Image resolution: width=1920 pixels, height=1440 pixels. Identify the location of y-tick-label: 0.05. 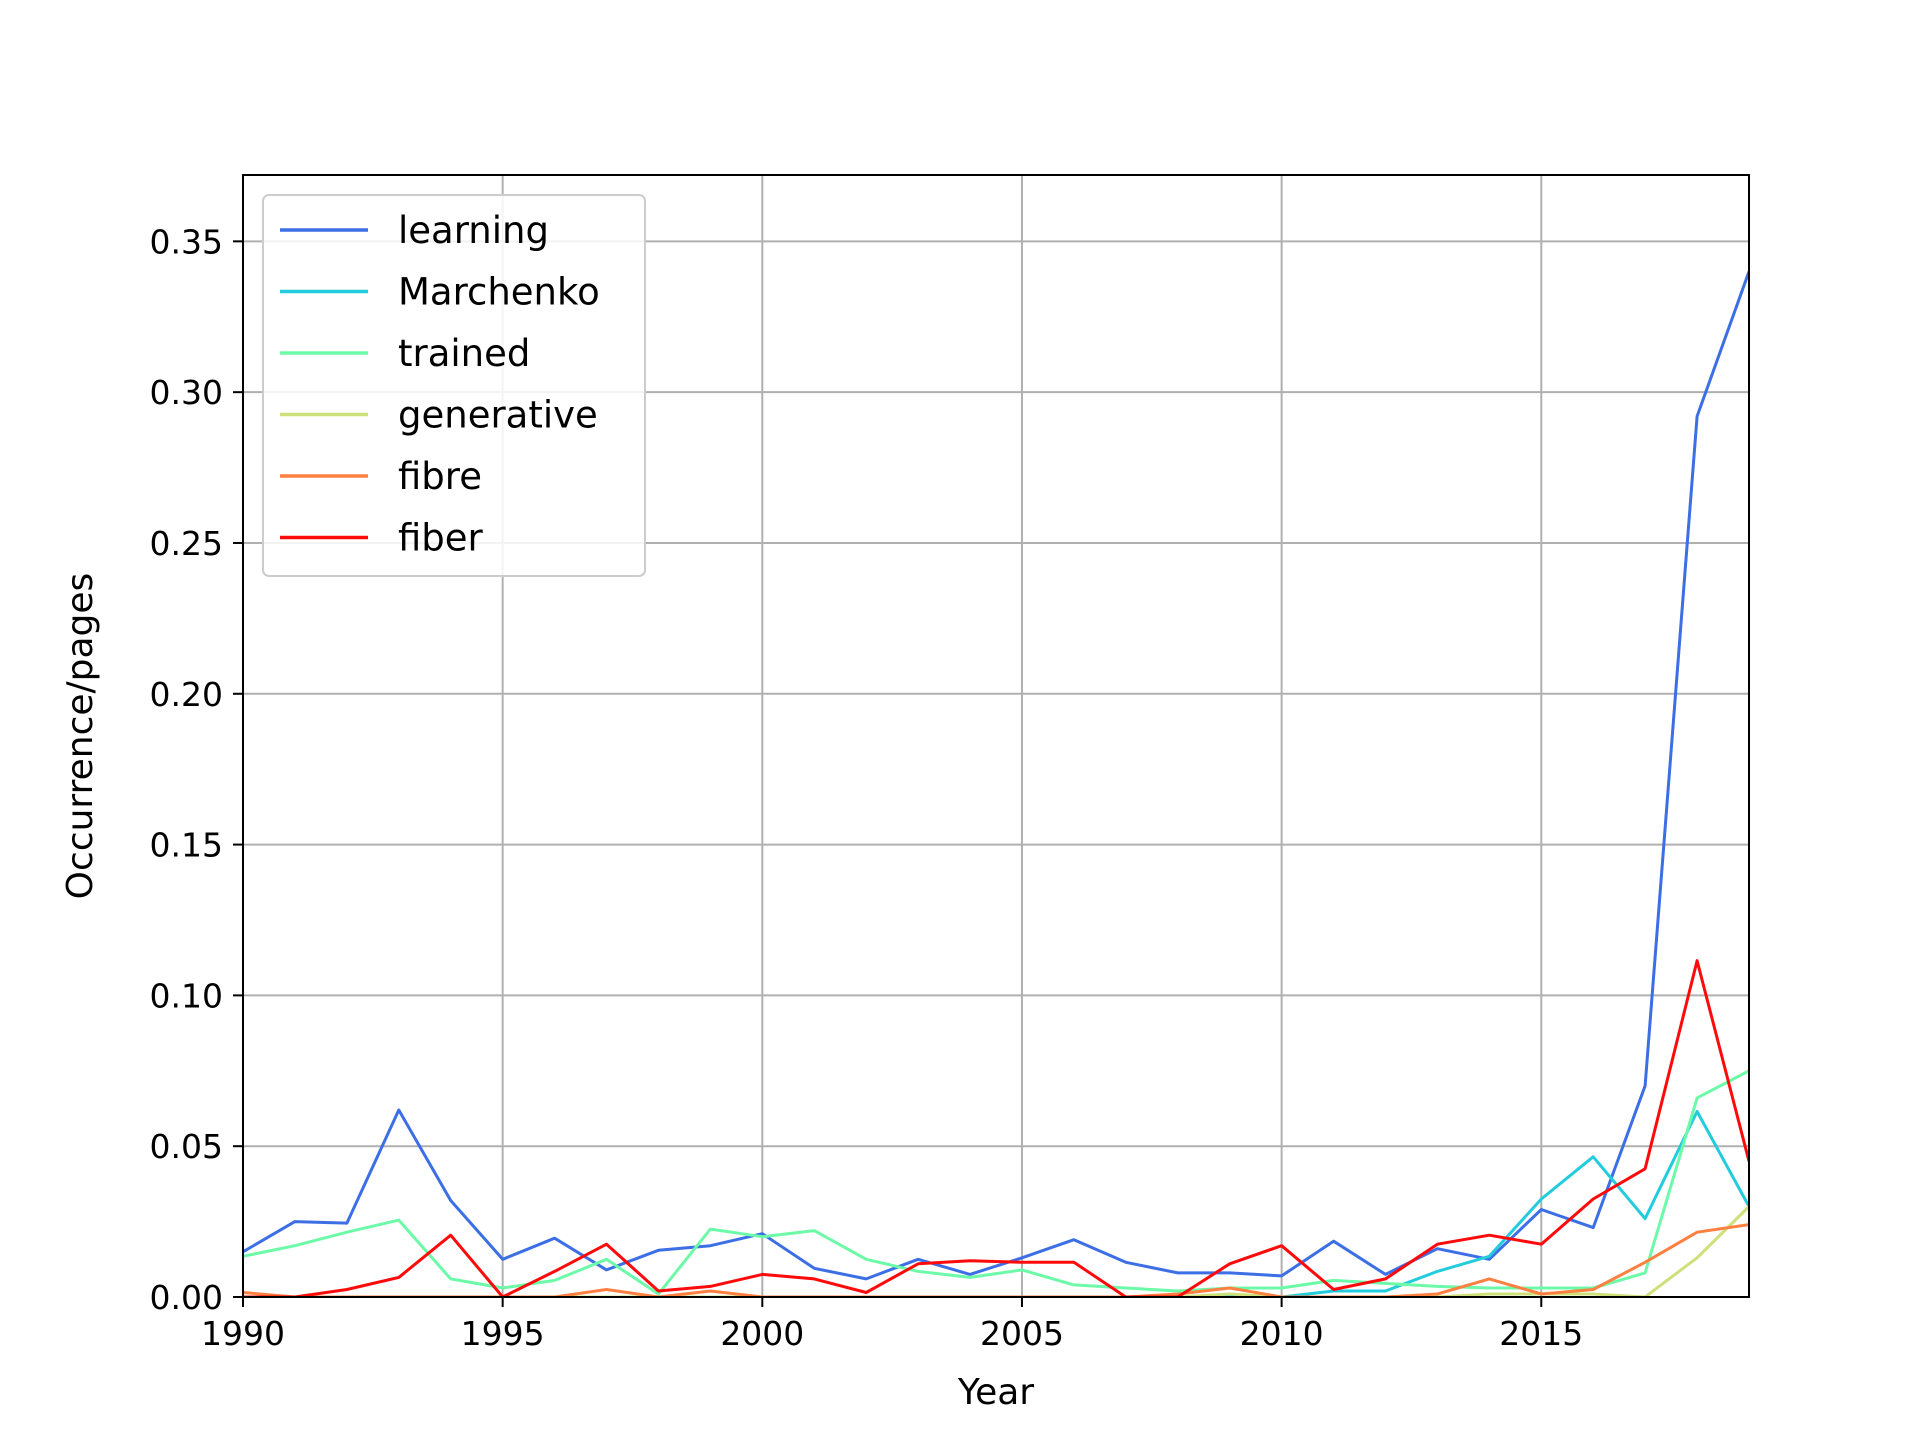
(186, 1146).